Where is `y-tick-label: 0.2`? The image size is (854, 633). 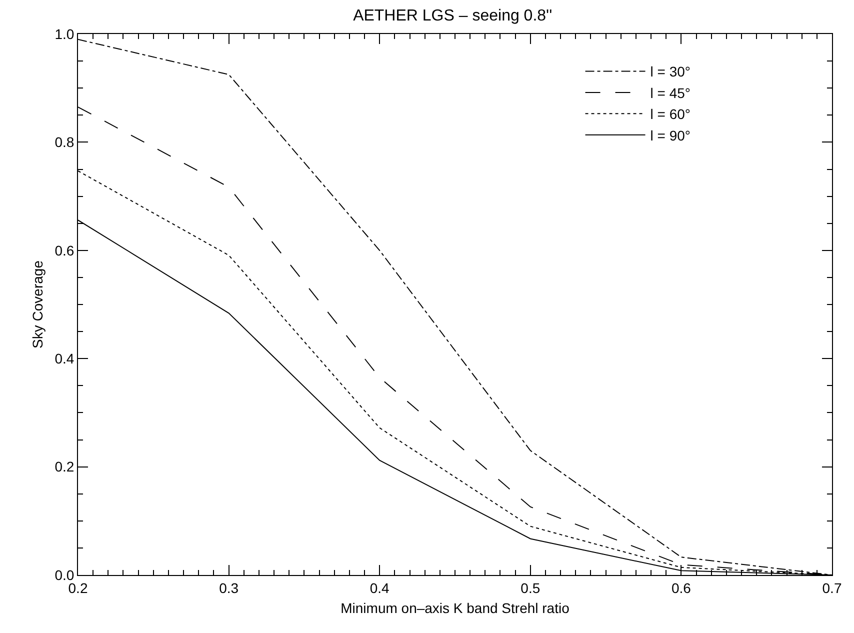
y-tick-label: 0.2 is located at coordinates (64, 466).